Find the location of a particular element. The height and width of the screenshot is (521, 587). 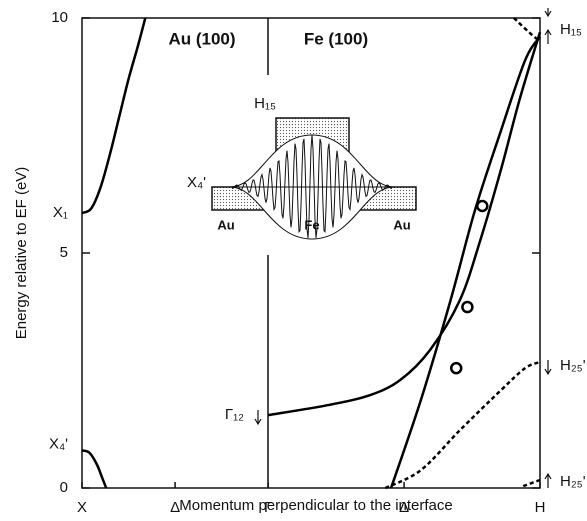

inset is located at coordinates (314, 178).